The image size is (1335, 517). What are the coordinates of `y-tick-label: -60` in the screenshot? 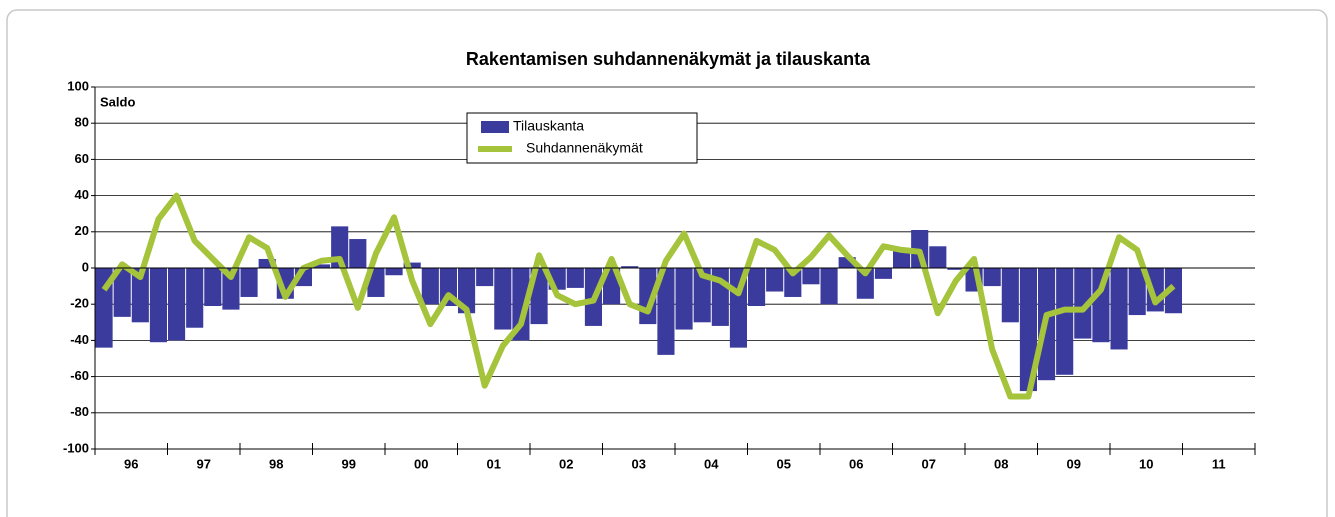 It's located at (79, 375).